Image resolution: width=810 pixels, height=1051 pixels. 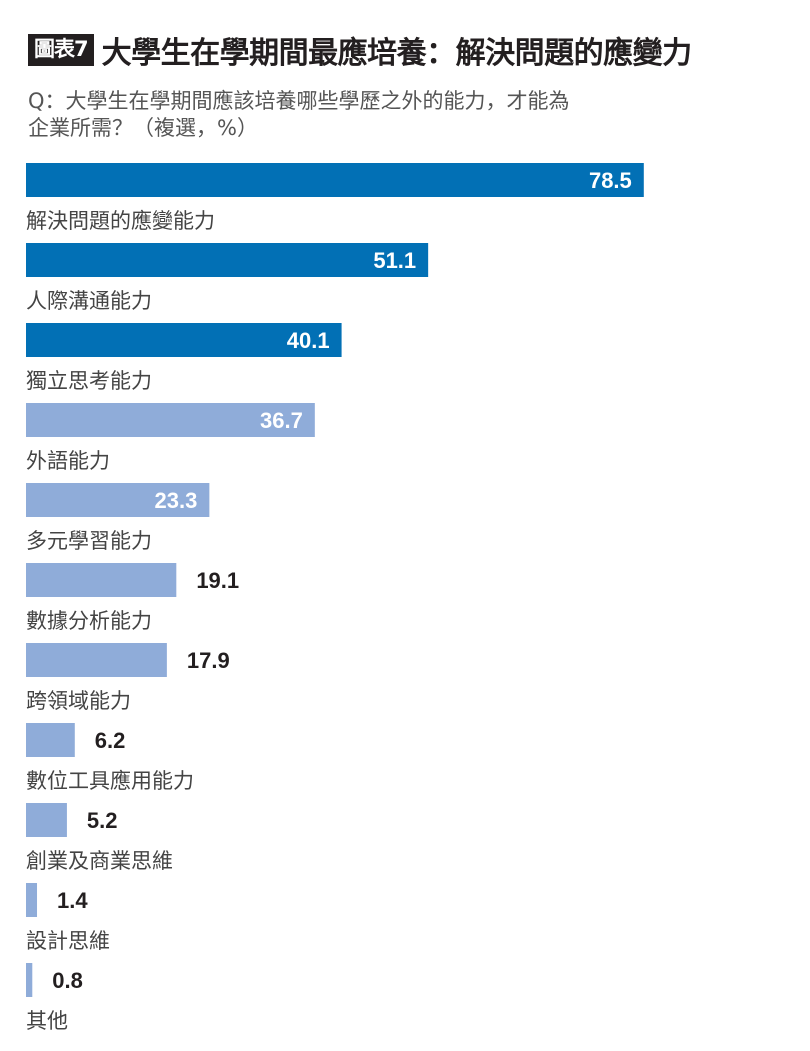 What do you see at coordinates (72, 900) in the screenshot?
I see `bar-value-label: 1.4` at bounding box center [72, 900].